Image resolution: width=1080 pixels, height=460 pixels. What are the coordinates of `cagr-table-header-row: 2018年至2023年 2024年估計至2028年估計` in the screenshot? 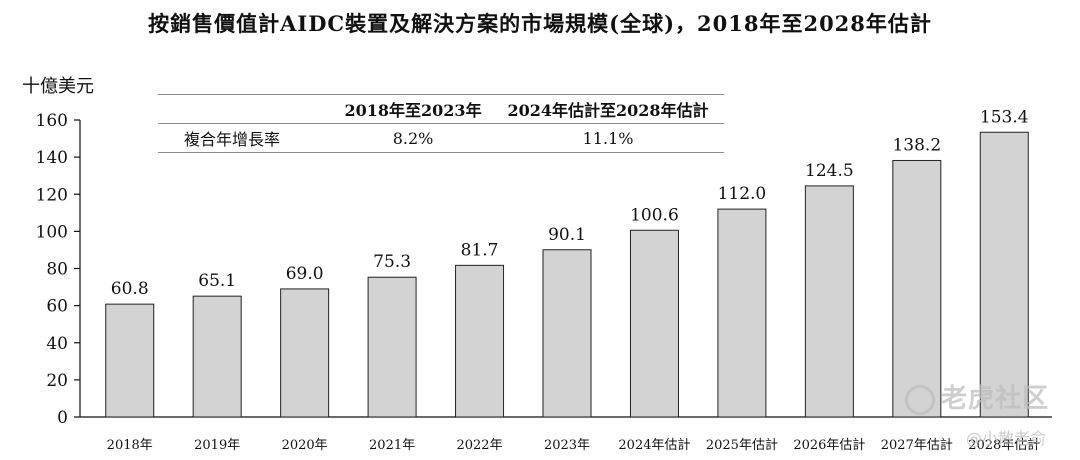 It's located at (441, 109).